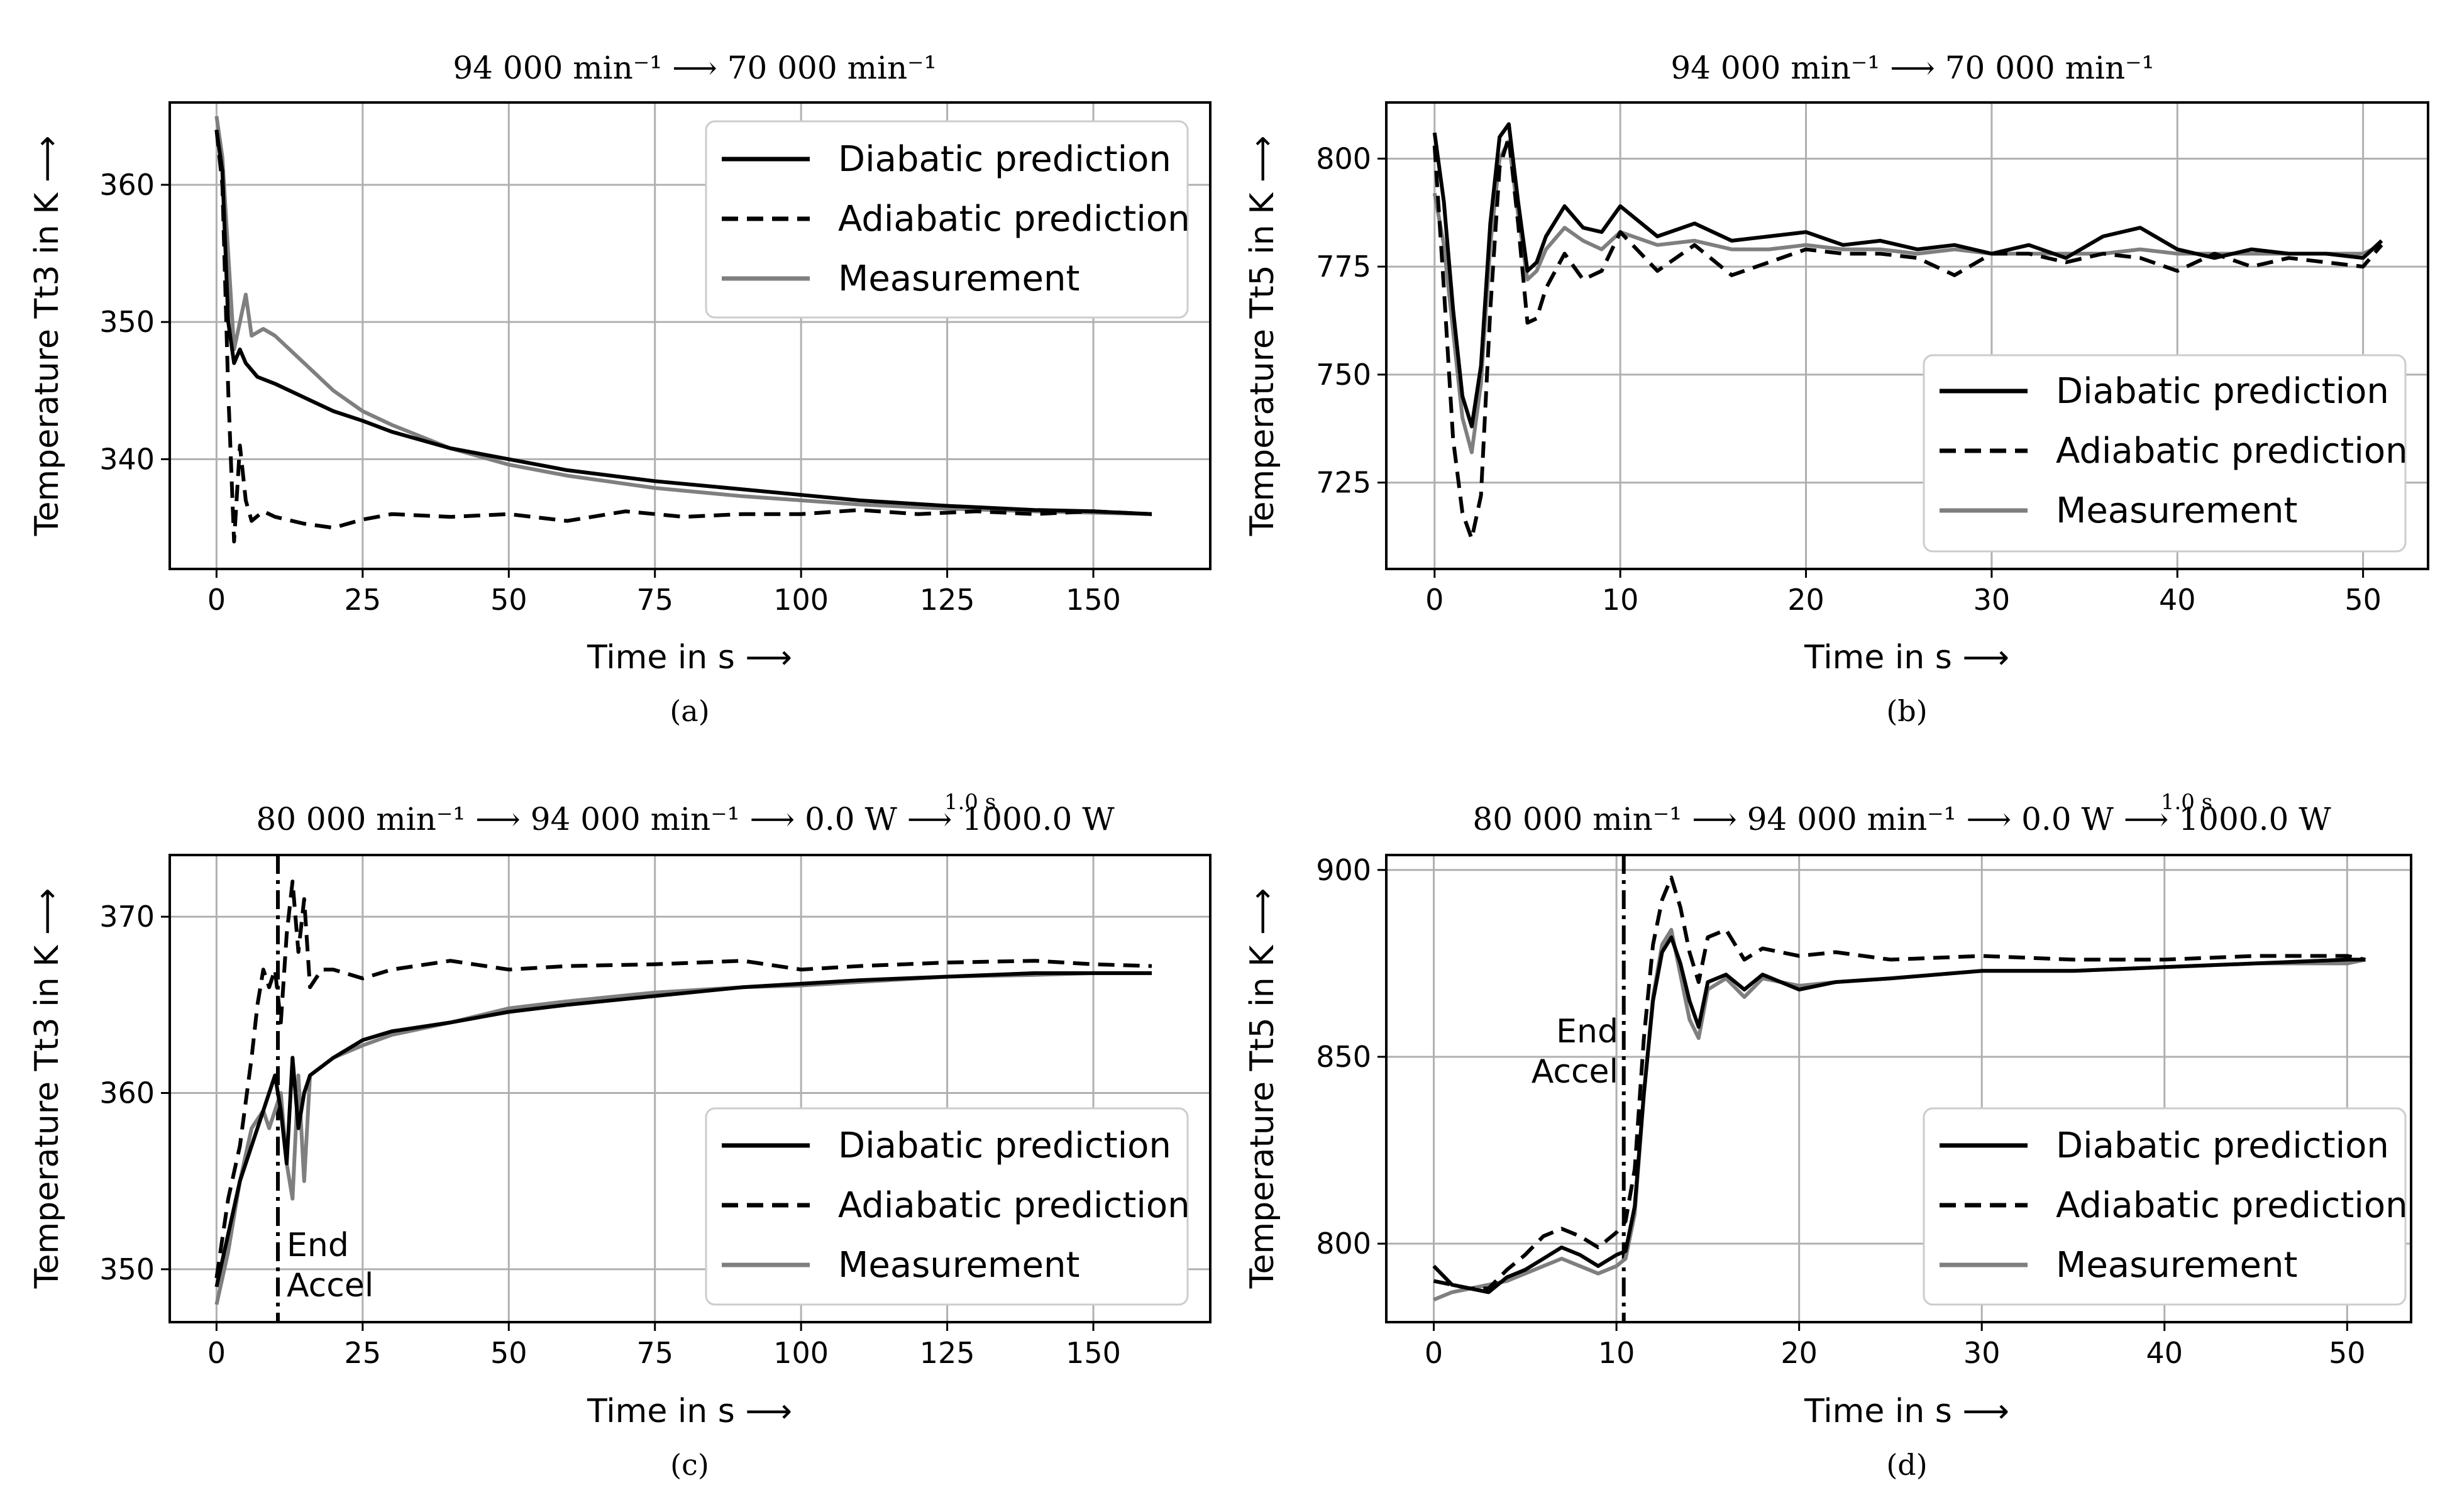  Describe the element at coordinates (801, 1353) in the screenshot. I see `x-tick-label-c: 100` at that location.